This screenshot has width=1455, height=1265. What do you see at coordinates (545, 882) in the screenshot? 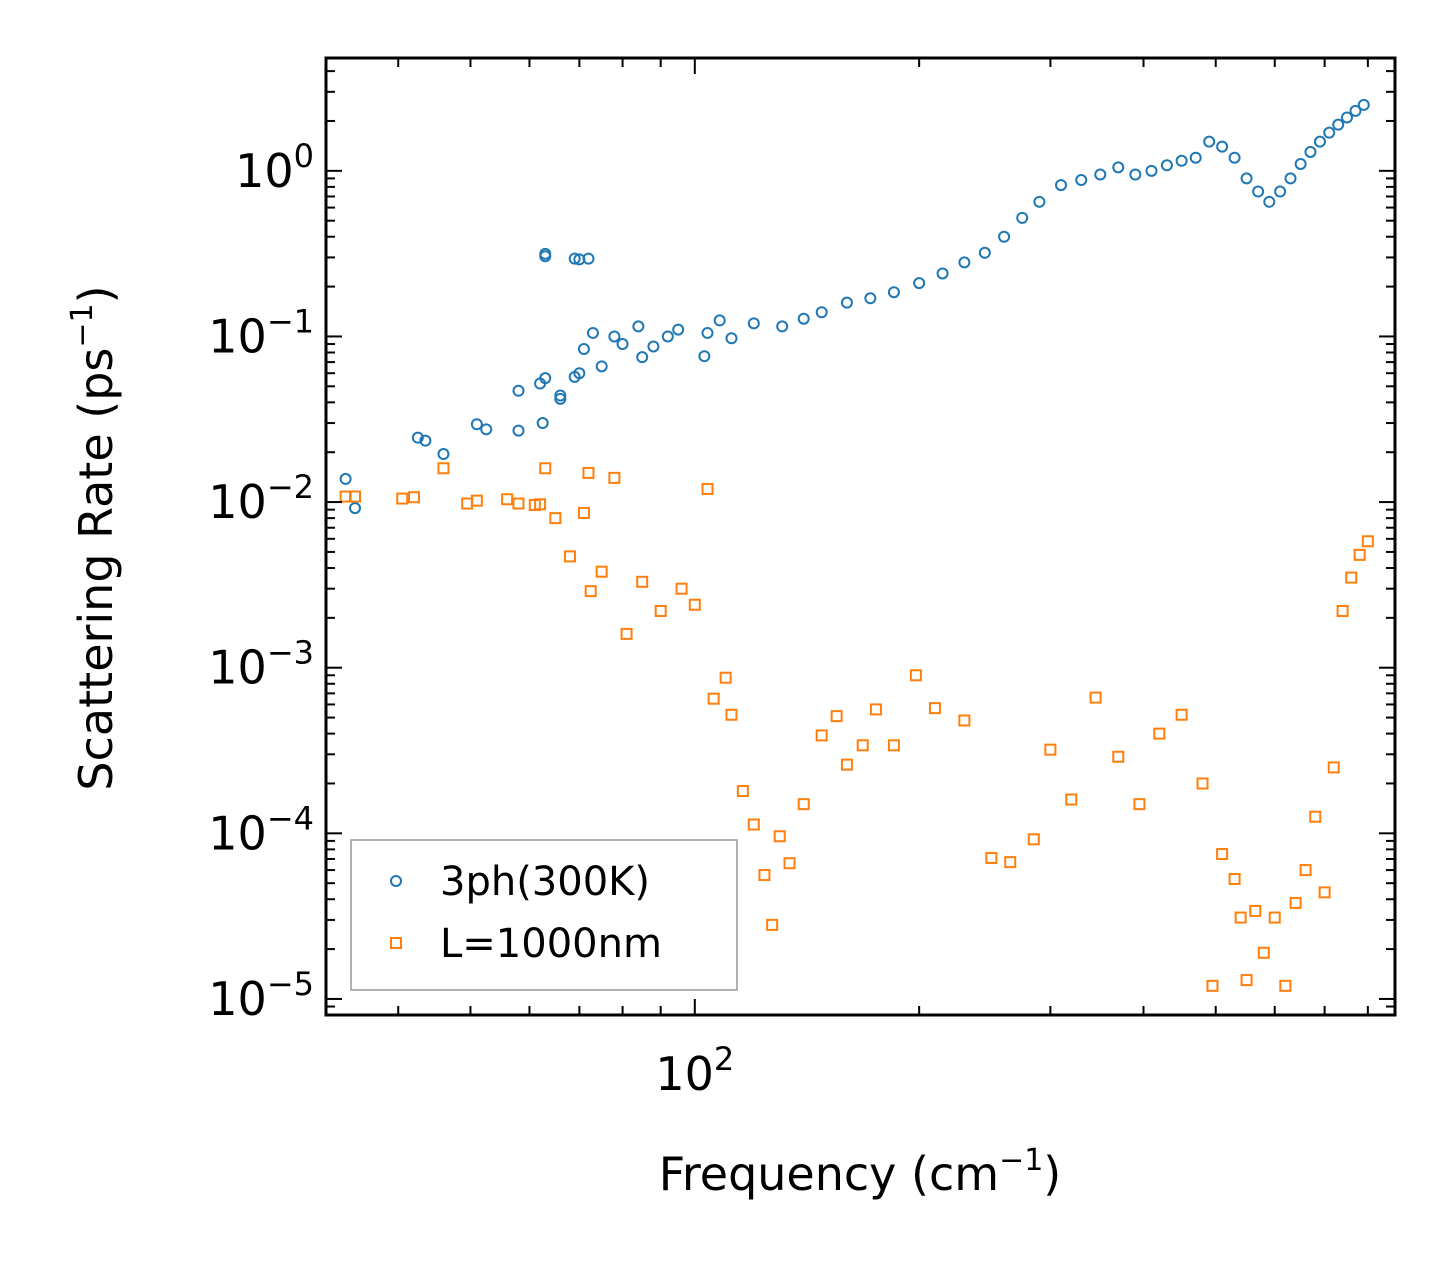
I see `legend-label-3ph: 3ph(300K)` at bounding box center [545, 882].